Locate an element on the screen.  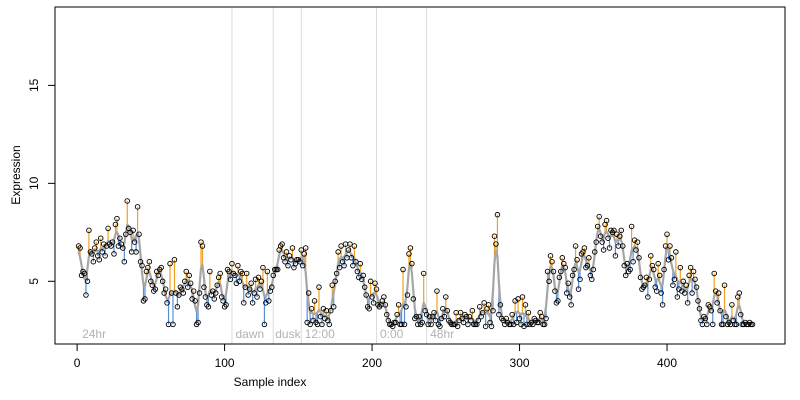
x-tick-label-3: 300 is located at coordinates (520, 363).